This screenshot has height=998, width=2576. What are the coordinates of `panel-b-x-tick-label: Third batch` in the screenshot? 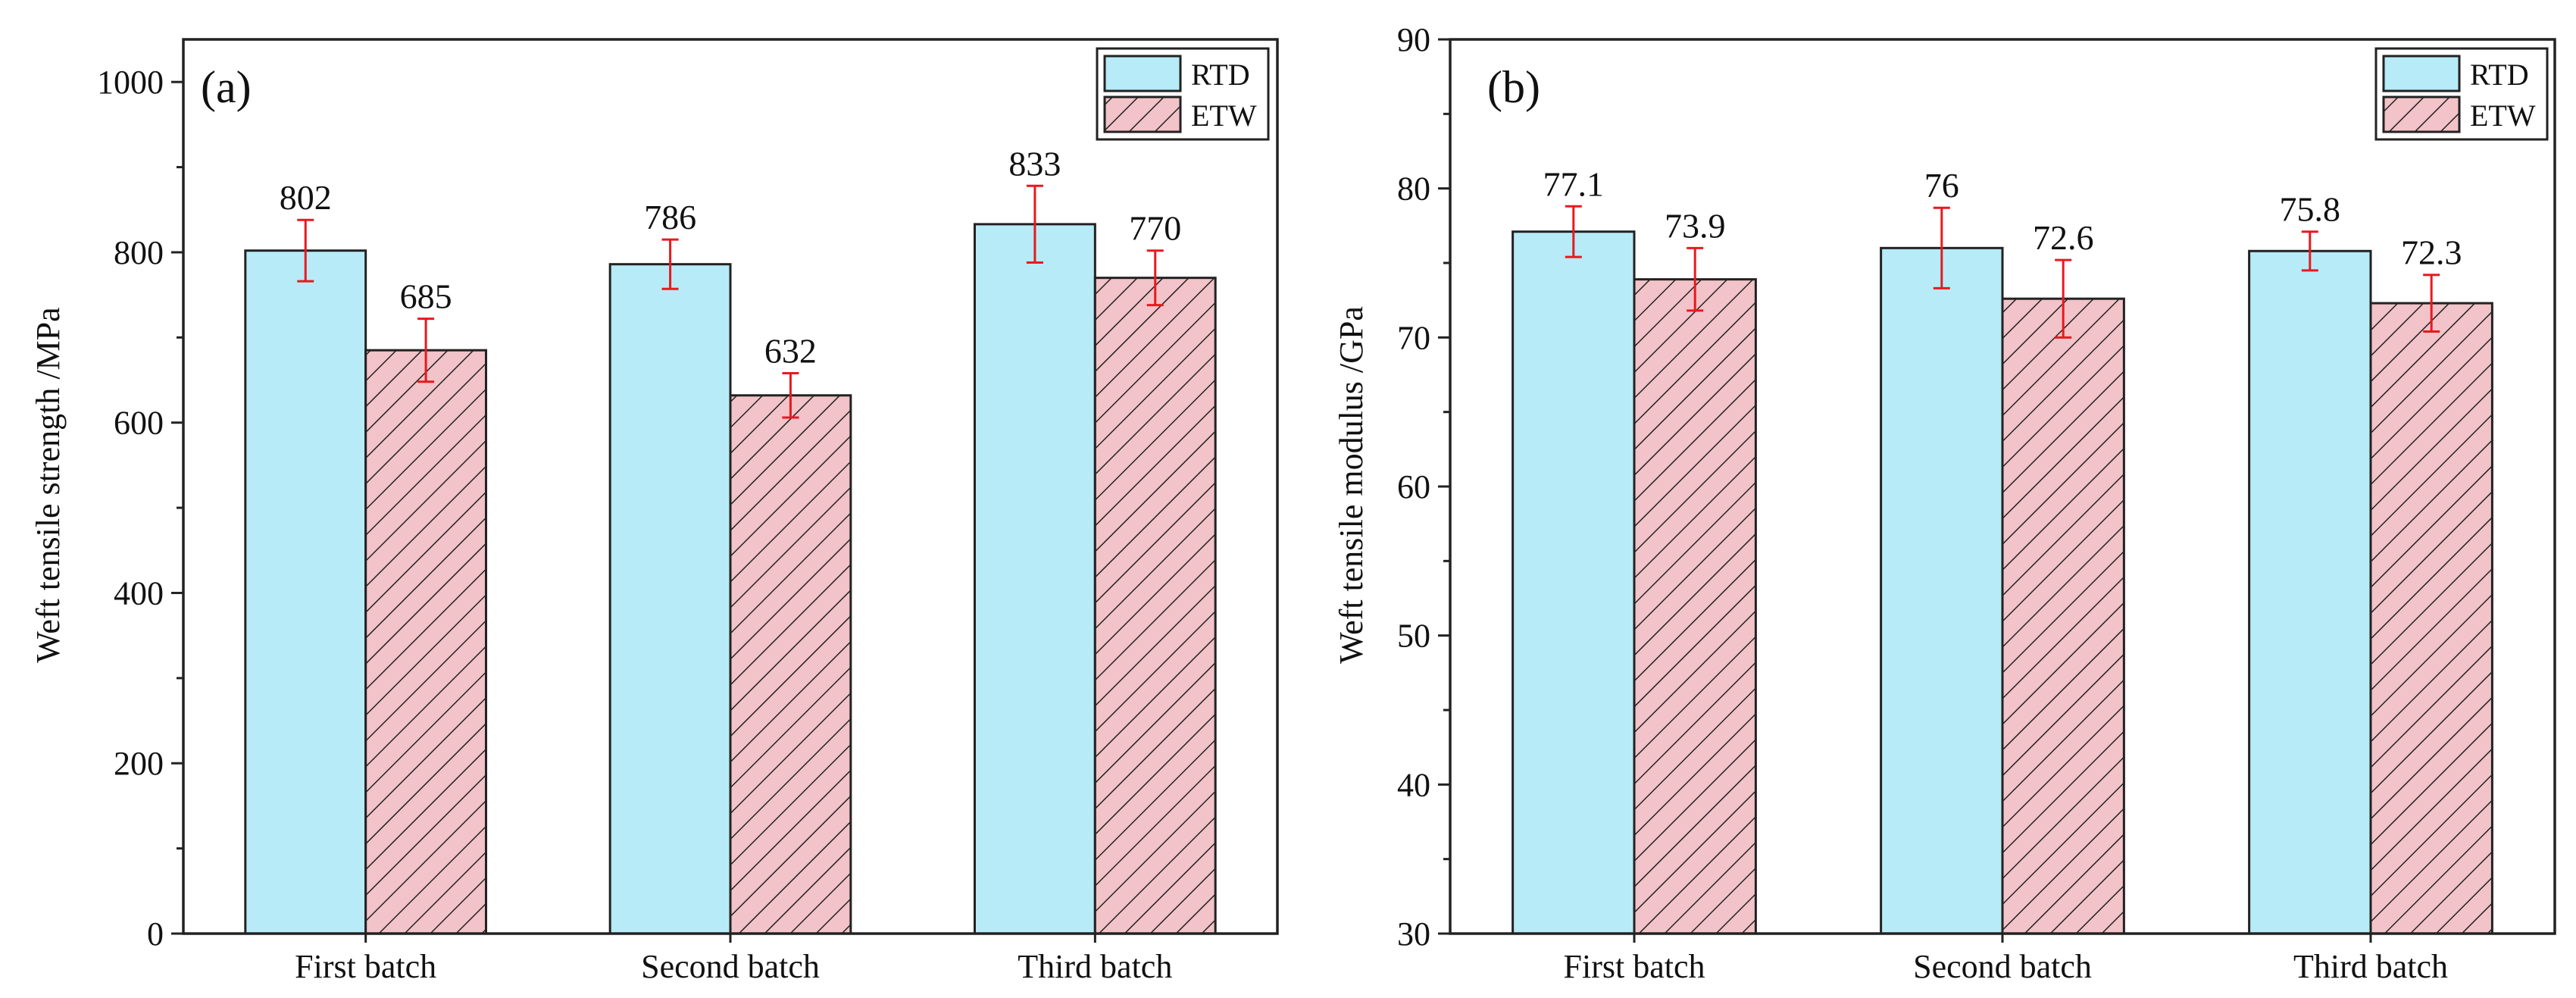 It's located at (2370, 966).